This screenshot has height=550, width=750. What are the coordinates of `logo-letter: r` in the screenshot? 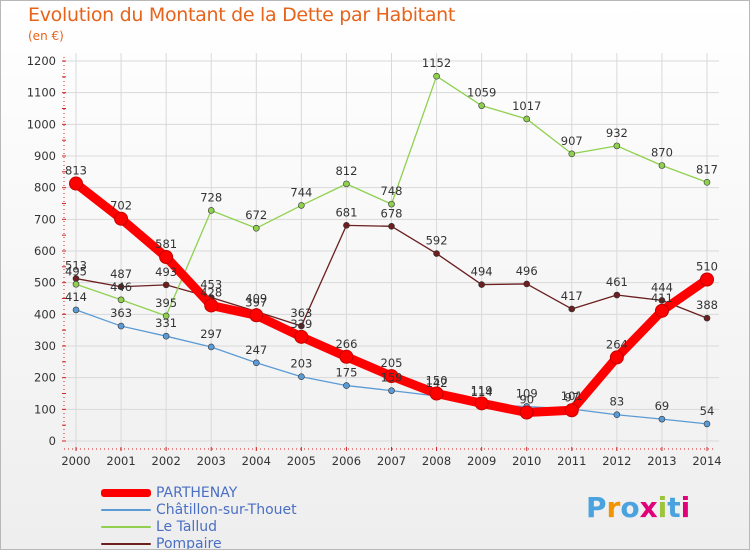 It's located at (614, 507).